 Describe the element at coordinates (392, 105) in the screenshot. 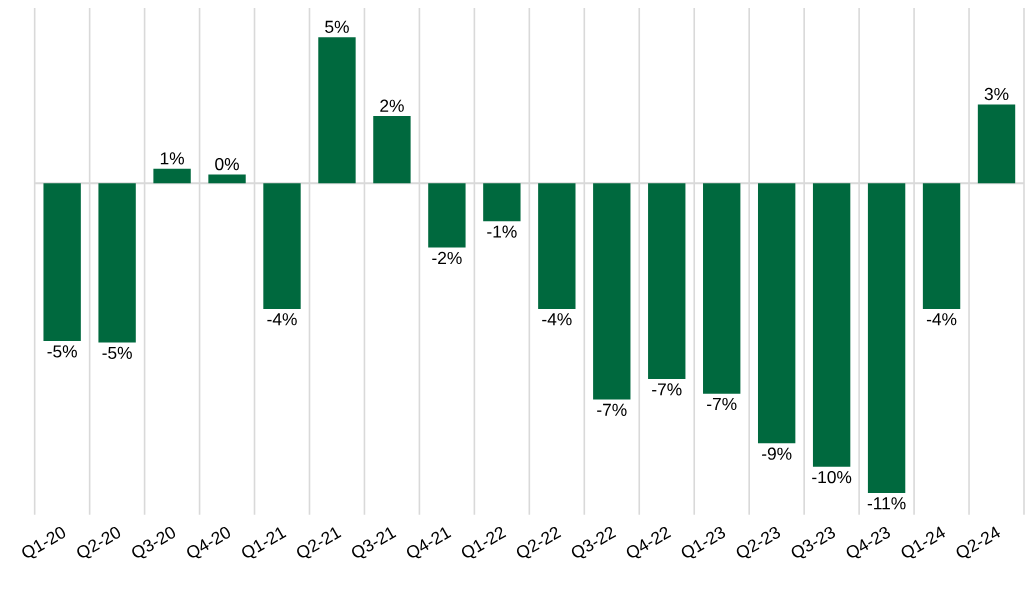

I see `data-label: 2%` at that location.